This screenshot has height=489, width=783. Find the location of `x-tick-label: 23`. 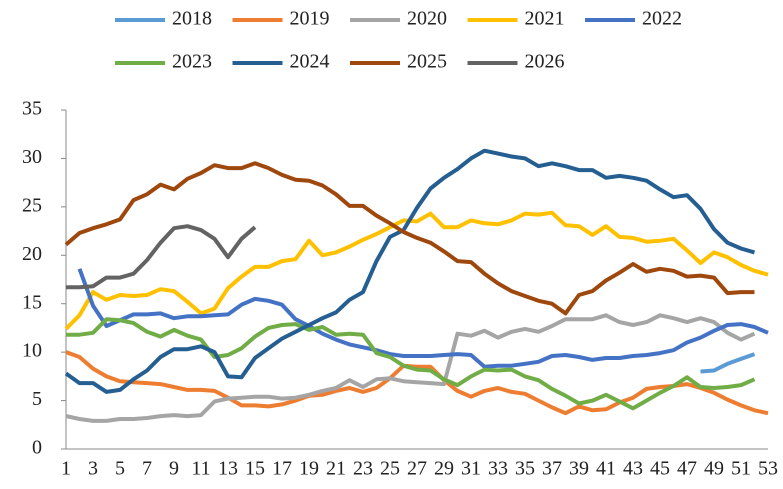

x-tick-label: 23 is located at coordinates (363, 469).